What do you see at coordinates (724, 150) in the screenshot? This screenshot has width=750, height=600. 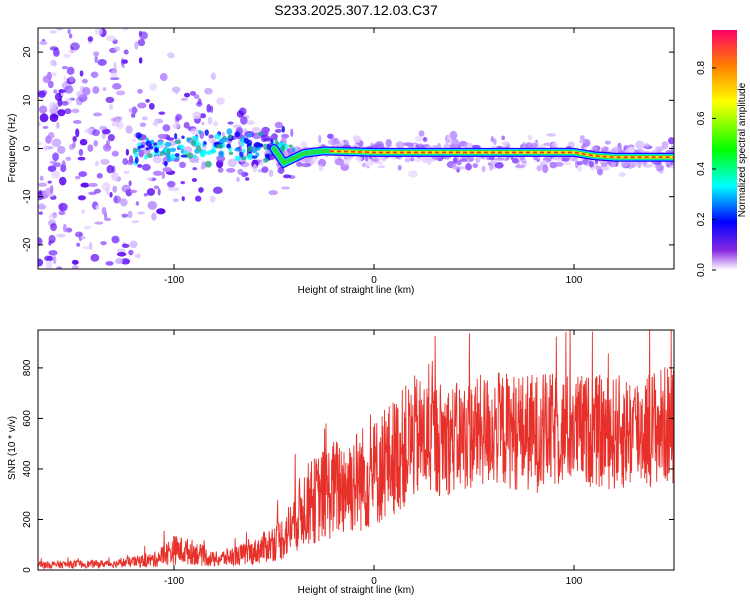 I see `colorbar-gradient` at bounding box center [724, 150].